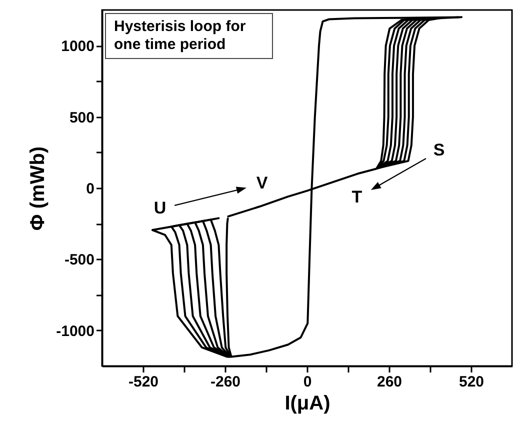 This screenshot has height=430, width=524. What do you see at coordinates (81, 117) in the screenshot?
I see `y-tick-label: 500` at bounding box center [81, 117].